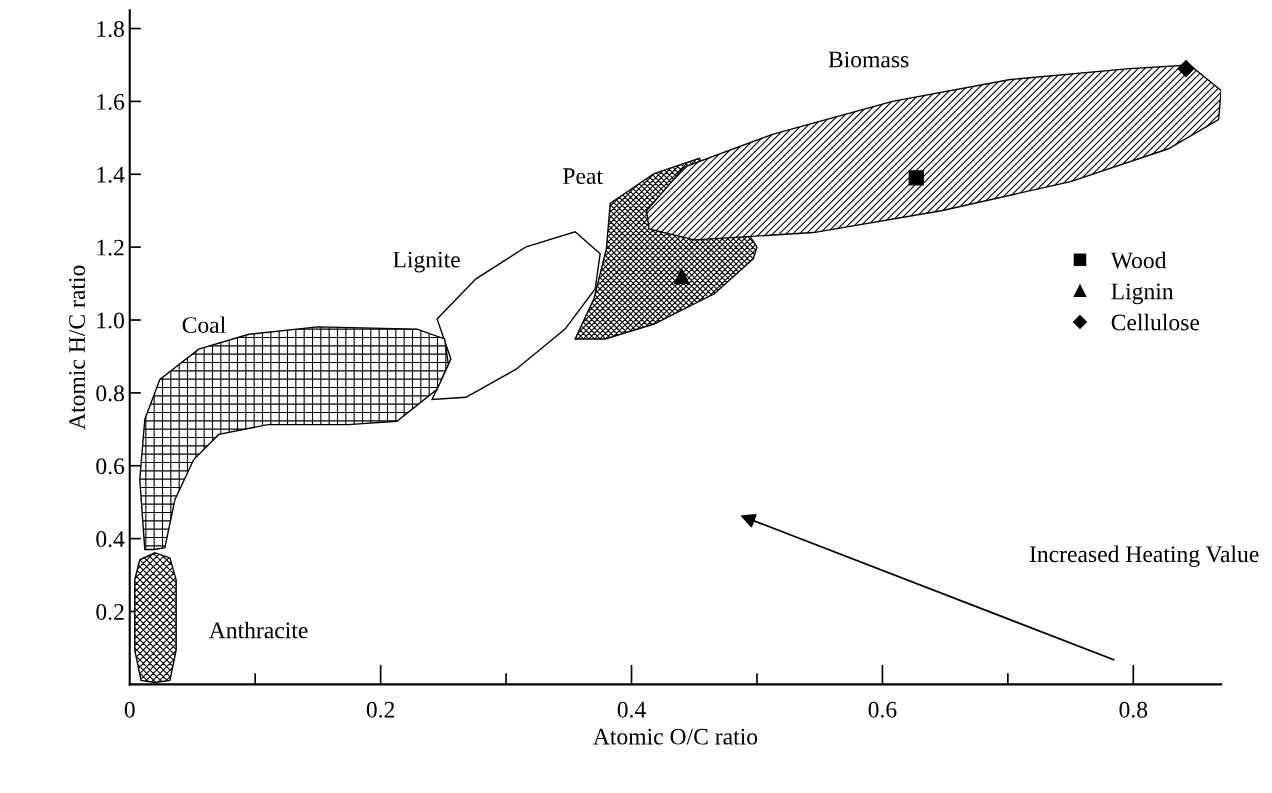  What do you see at coordinates (426, 262) in the screenshot?
I see `annotation: Lignite` at bounding box center [426, 262].